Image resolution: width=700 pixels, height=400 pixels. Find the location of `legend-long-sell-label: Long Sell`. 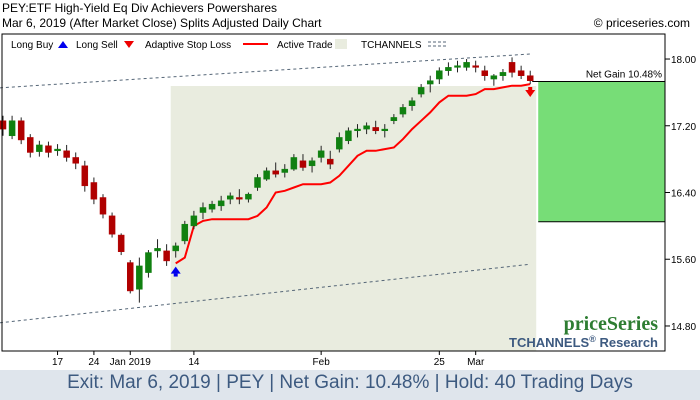

legend-long-sell-label: Long Sell is located at coordinates (97, 45).